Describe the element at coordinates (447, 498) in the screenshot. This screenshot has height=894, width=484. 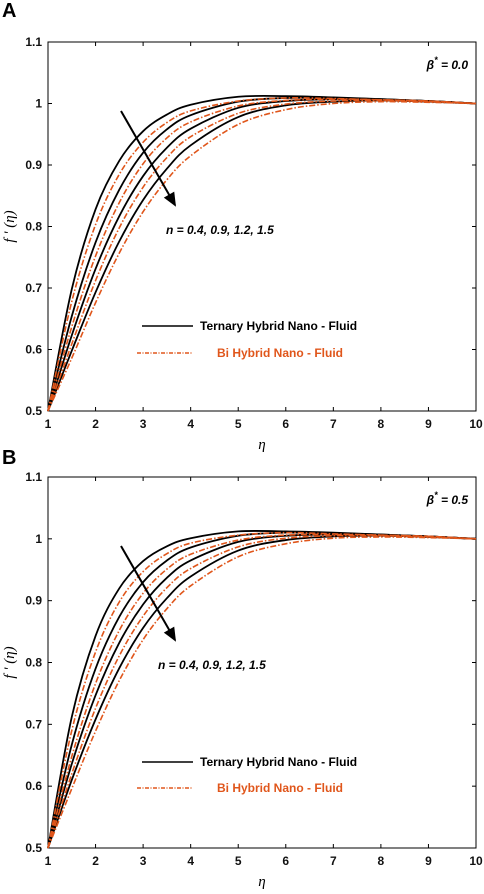
I see `beta-annotation: β* = 0.5` at that location.